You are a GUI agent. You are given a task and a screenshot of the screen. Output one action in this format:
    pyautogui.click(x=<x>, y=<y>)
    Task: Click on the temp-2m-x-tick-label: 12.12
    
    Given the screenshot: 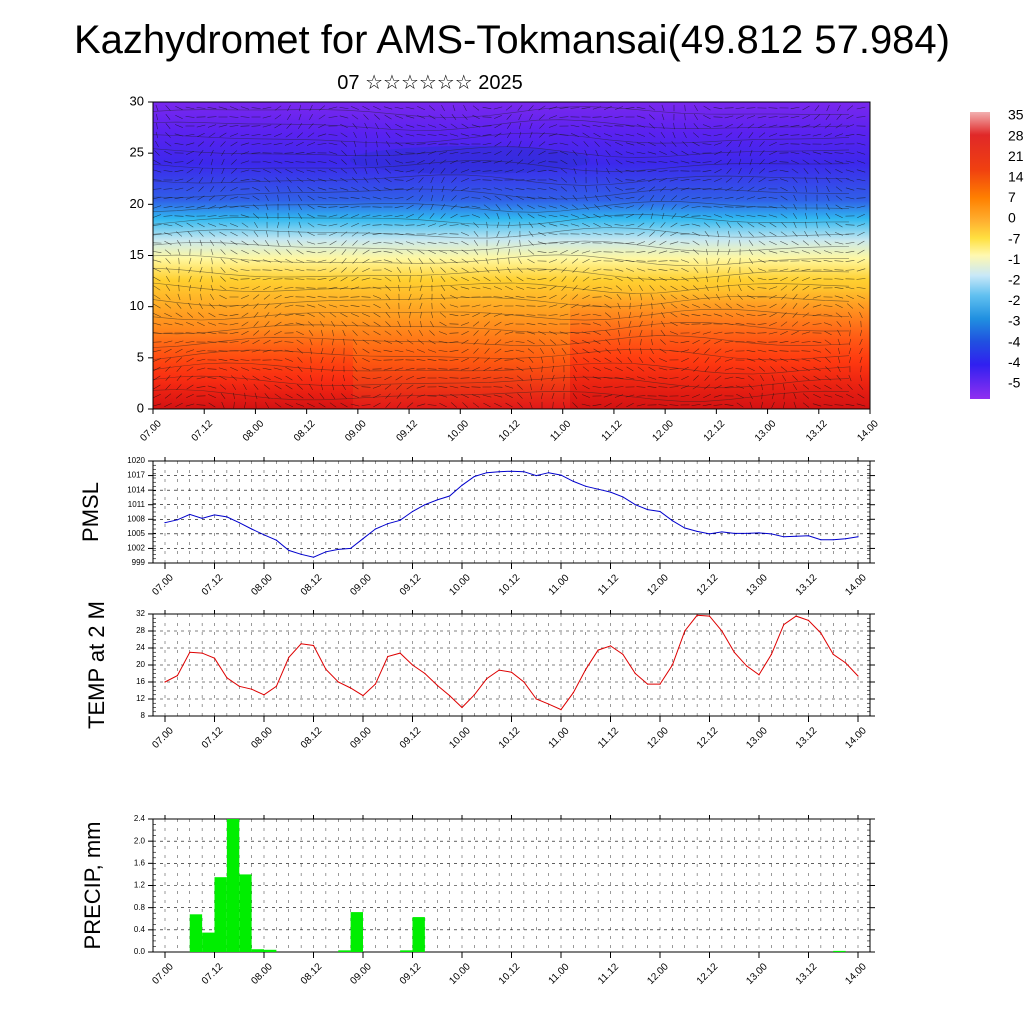 What is the action you would take?
    pyautogui.click(x=708, y=738)
    